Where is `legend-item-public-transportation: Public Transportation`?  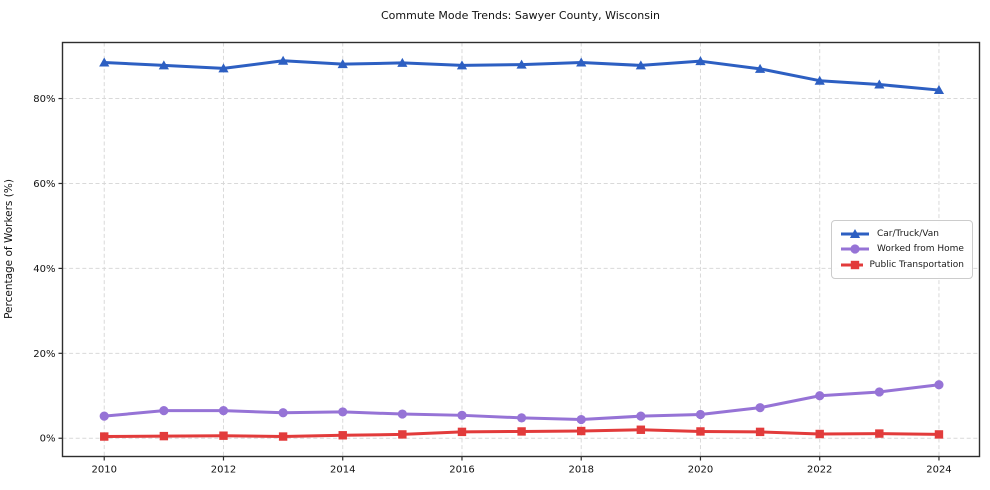 legend-item-public-transportation: Public Transportation is located at coordinates (902, 265).